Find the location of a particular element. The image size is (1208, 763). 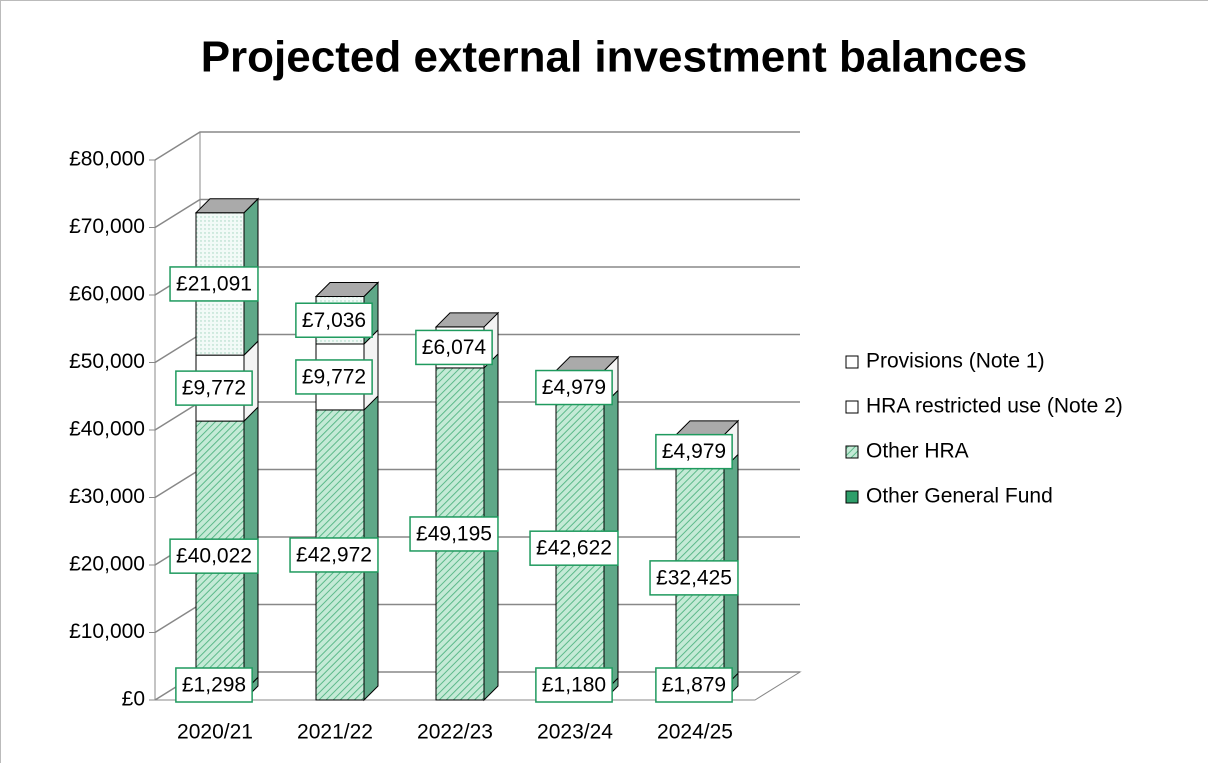

data-label: £21,091 is located at coordinates (214, 284).